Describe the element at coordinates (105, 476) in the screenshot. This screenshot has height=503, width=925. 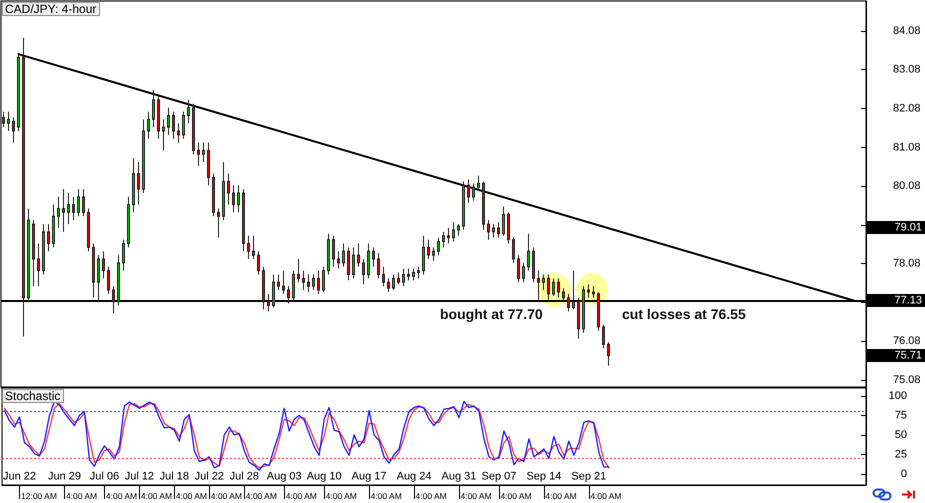
I see `x-tick-label: Jul 06` at that location.